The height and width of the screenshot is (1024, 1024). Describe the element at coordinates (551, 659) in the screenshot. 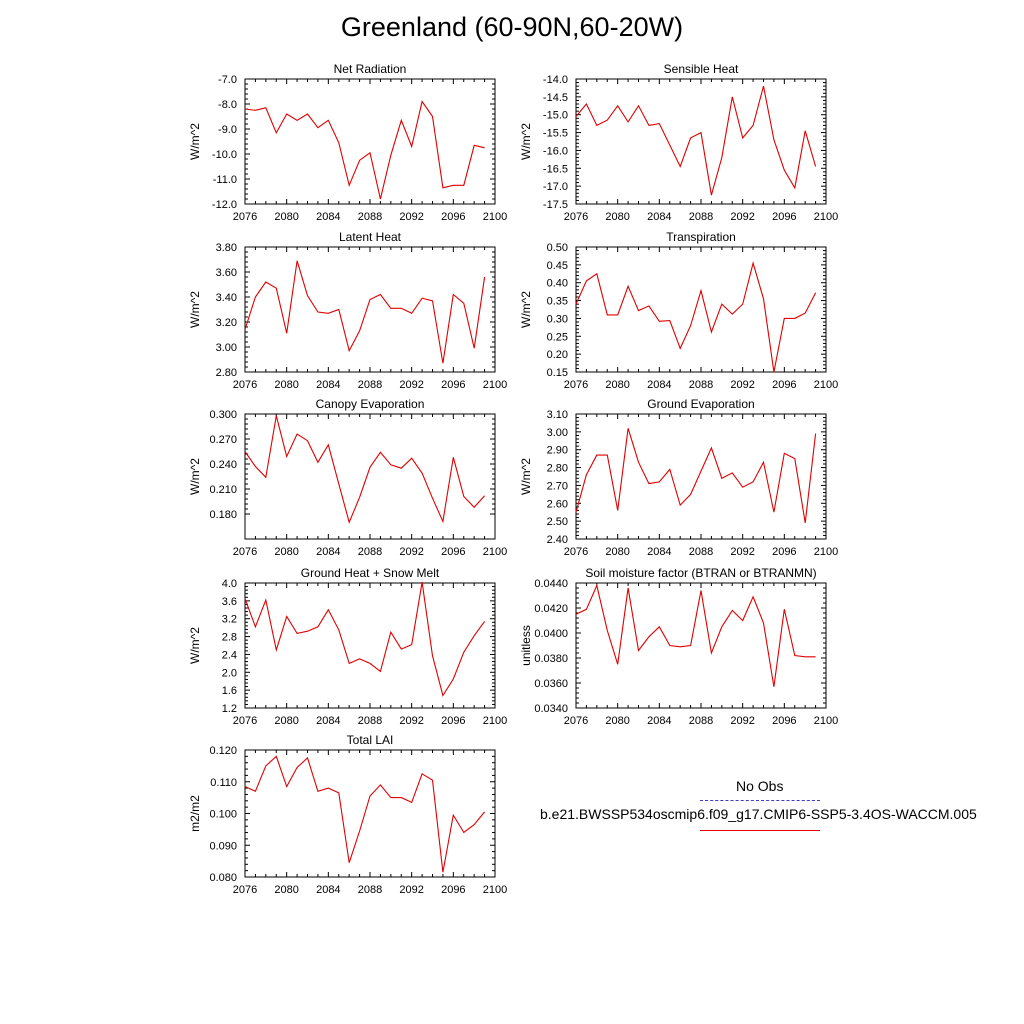

I see `y-tick-label: 0.0380` at that location.